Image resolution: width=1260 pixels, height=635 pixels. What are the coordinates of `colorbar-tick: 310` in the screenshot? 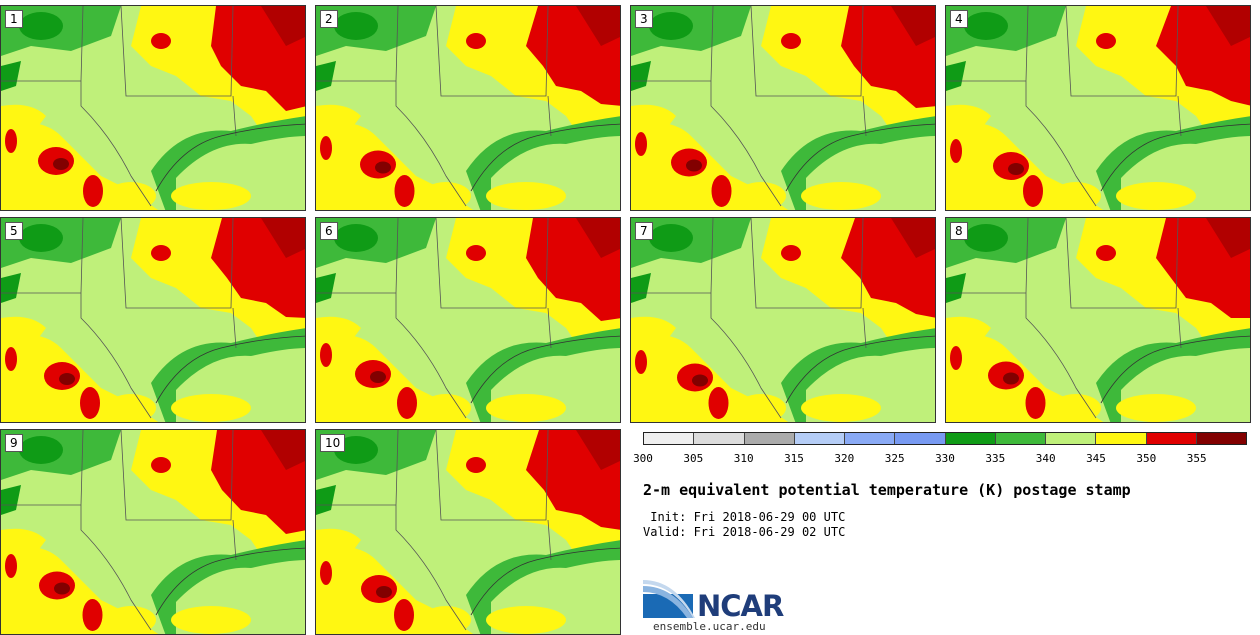 It's located at (743, 458).